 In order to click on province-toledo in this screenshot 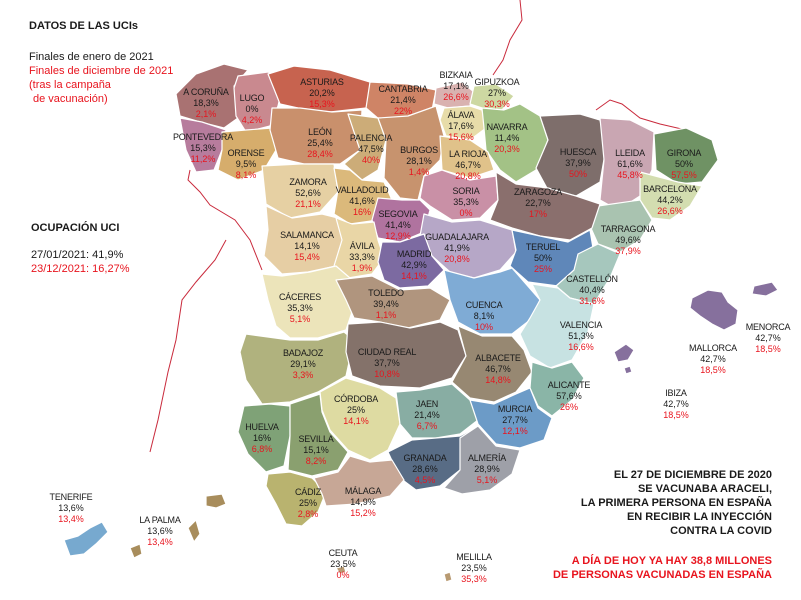, I will do `click(393, 302)`.